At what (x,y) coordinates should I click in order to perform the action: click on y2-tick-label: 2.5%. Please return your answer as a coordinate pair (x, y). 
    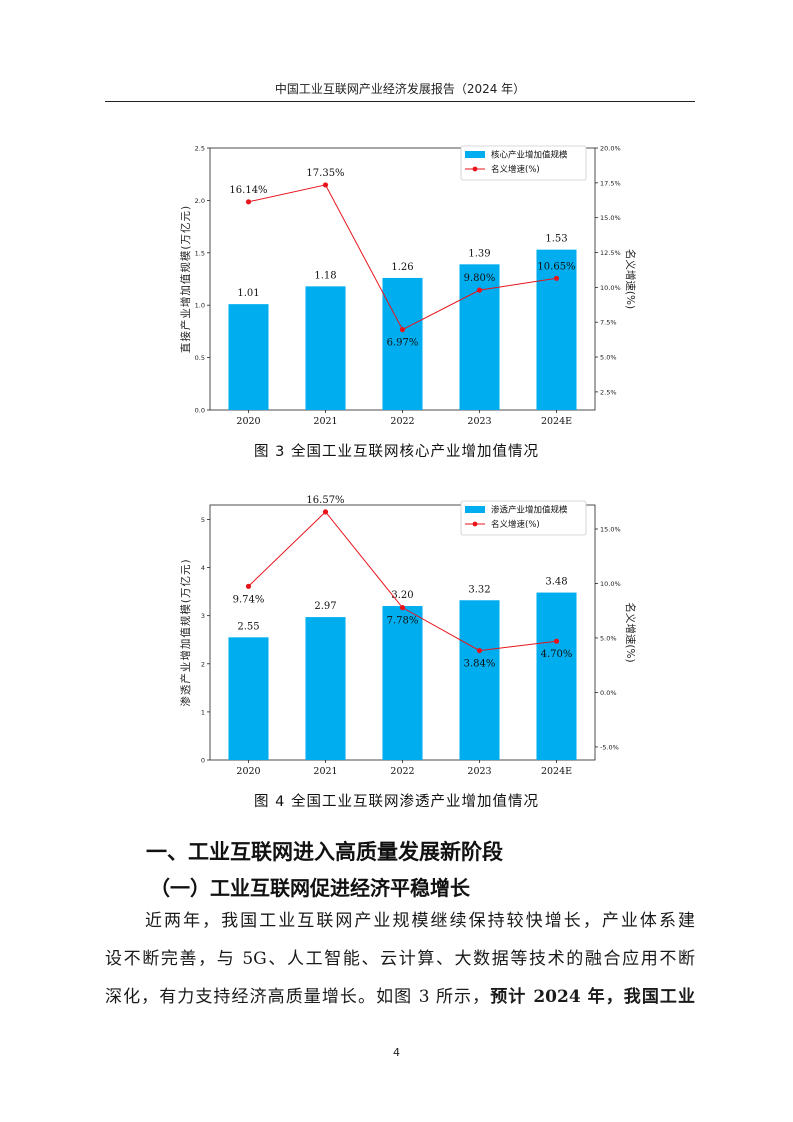
    Looking at the image, I should click on (608, 392).